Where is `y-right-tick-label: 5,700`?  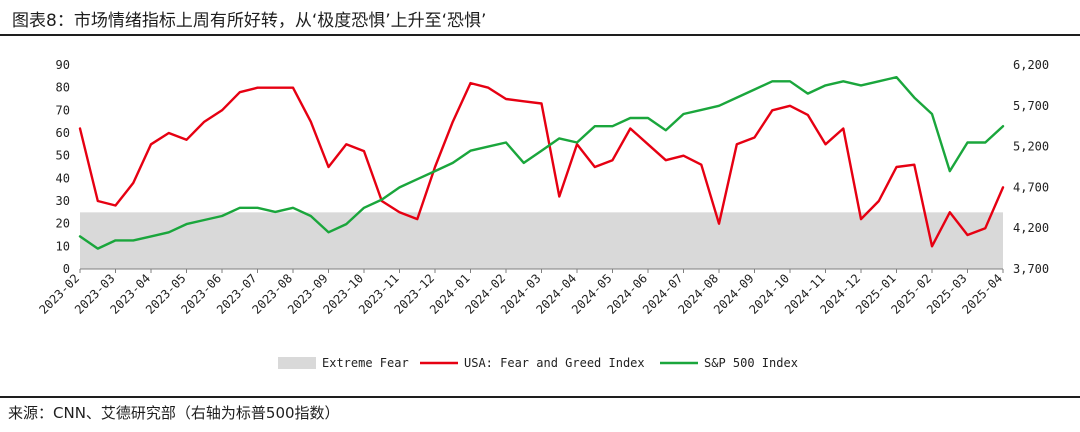 y-right-tick-label: 5,700 is located at coordinates (1031, 106).